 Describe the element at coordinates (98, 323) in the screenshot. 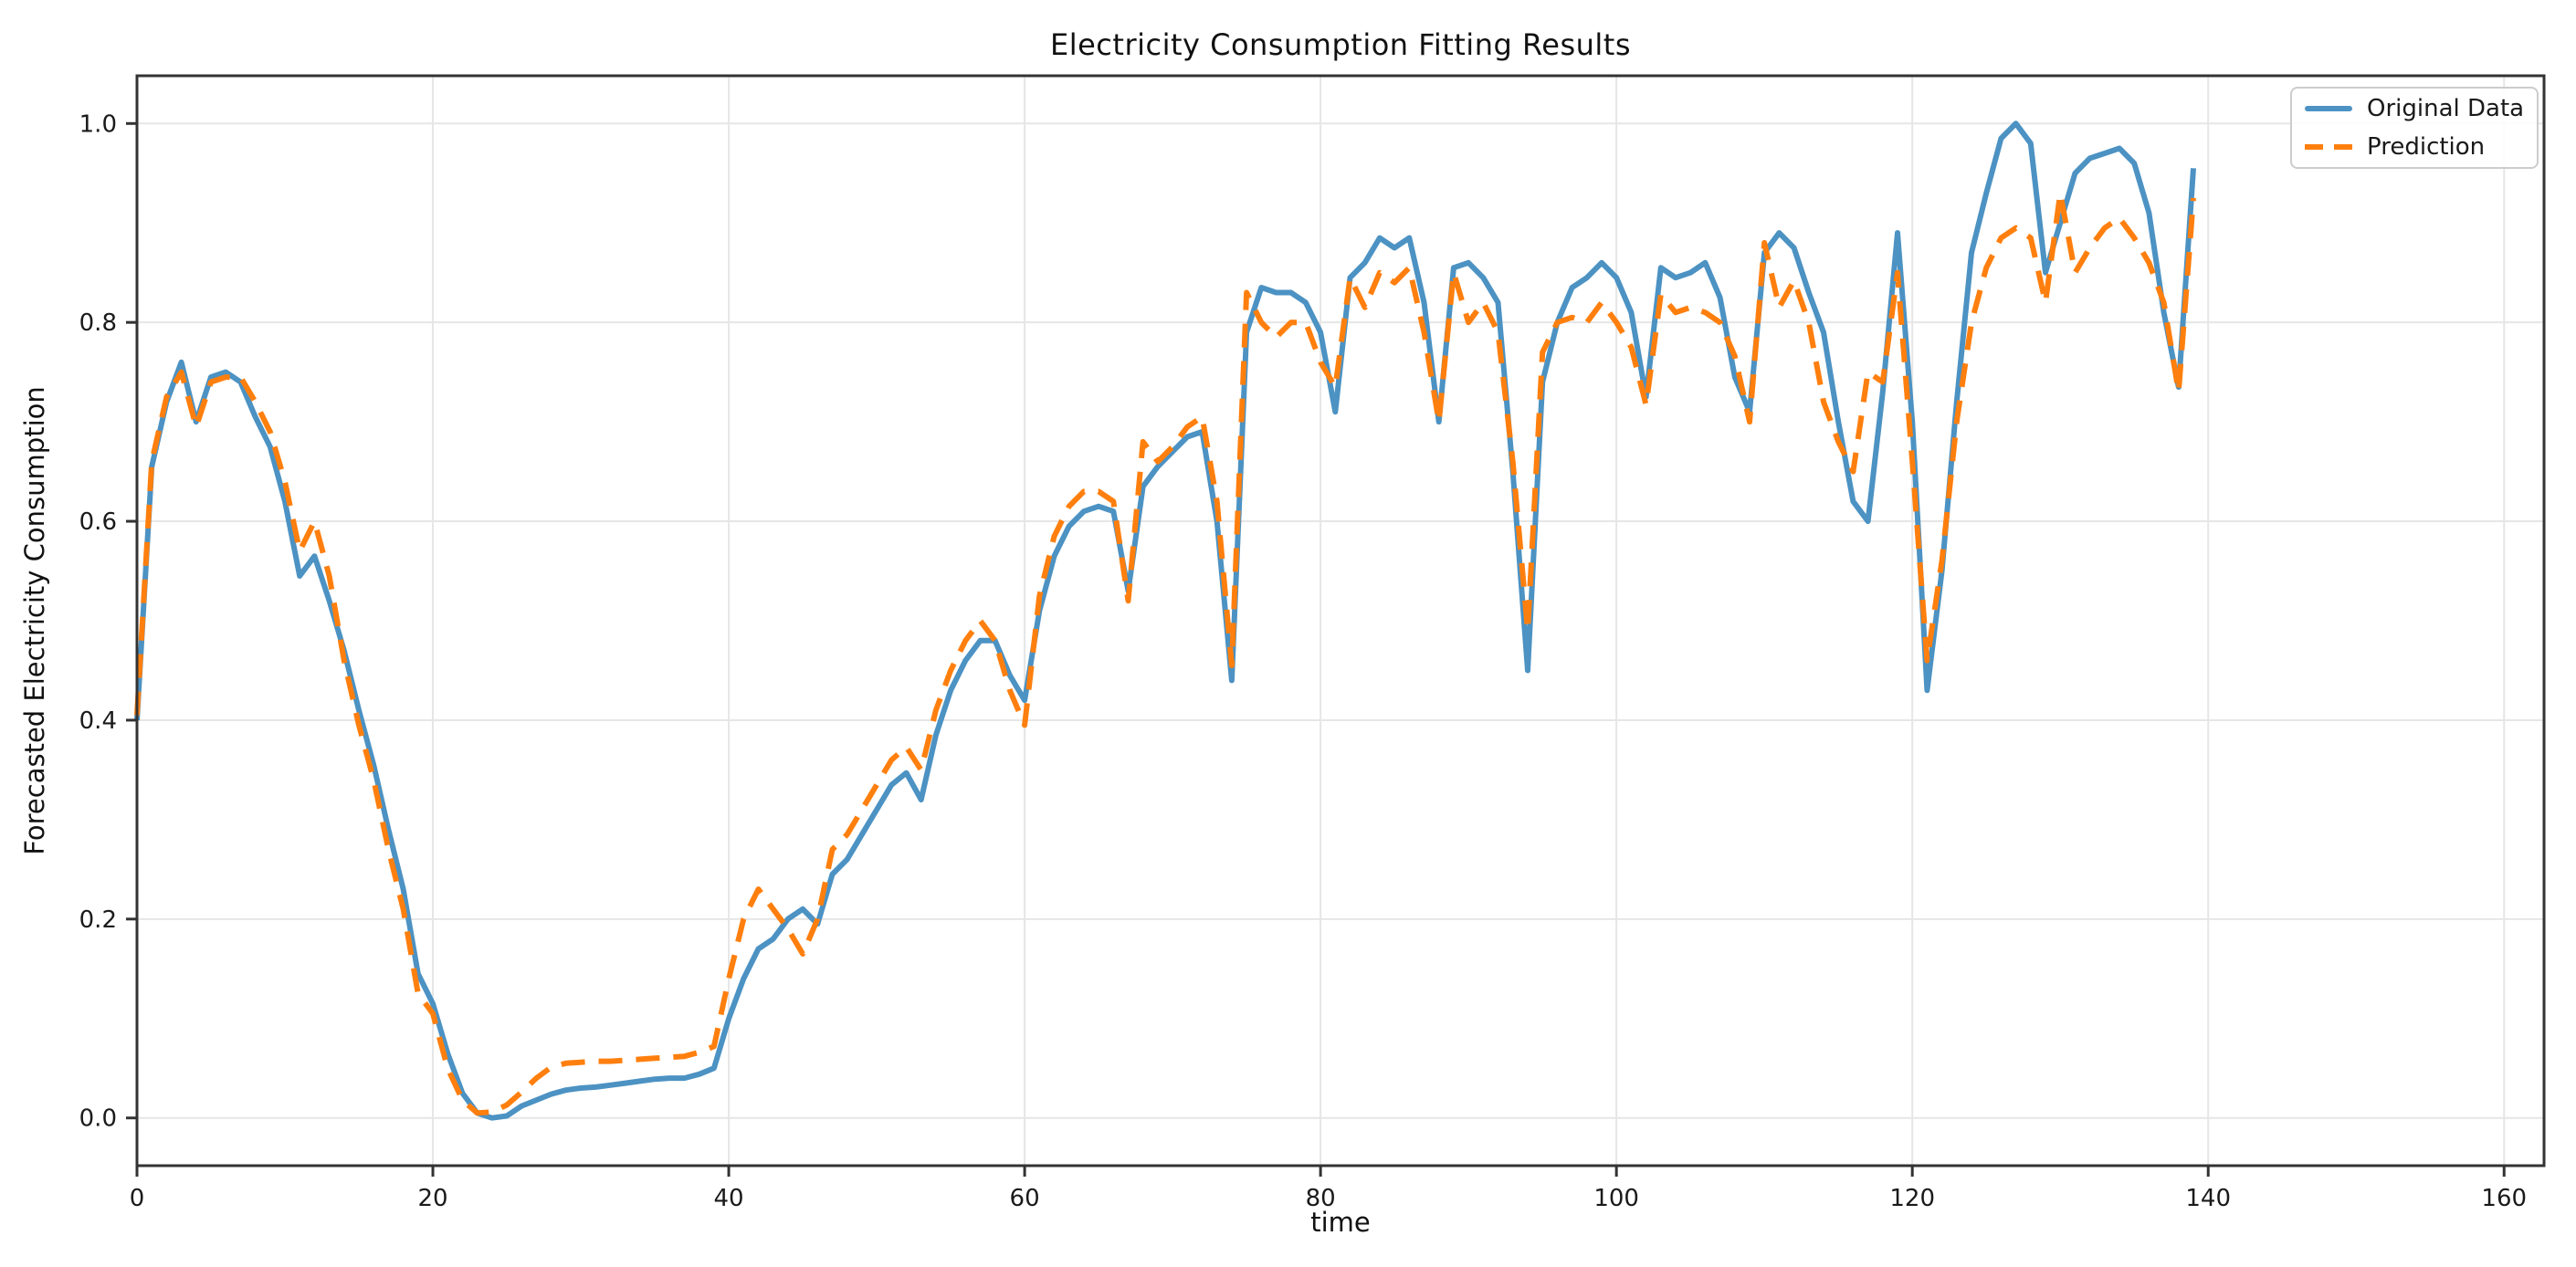

I see `y-tick-label: 0.8` at that location.